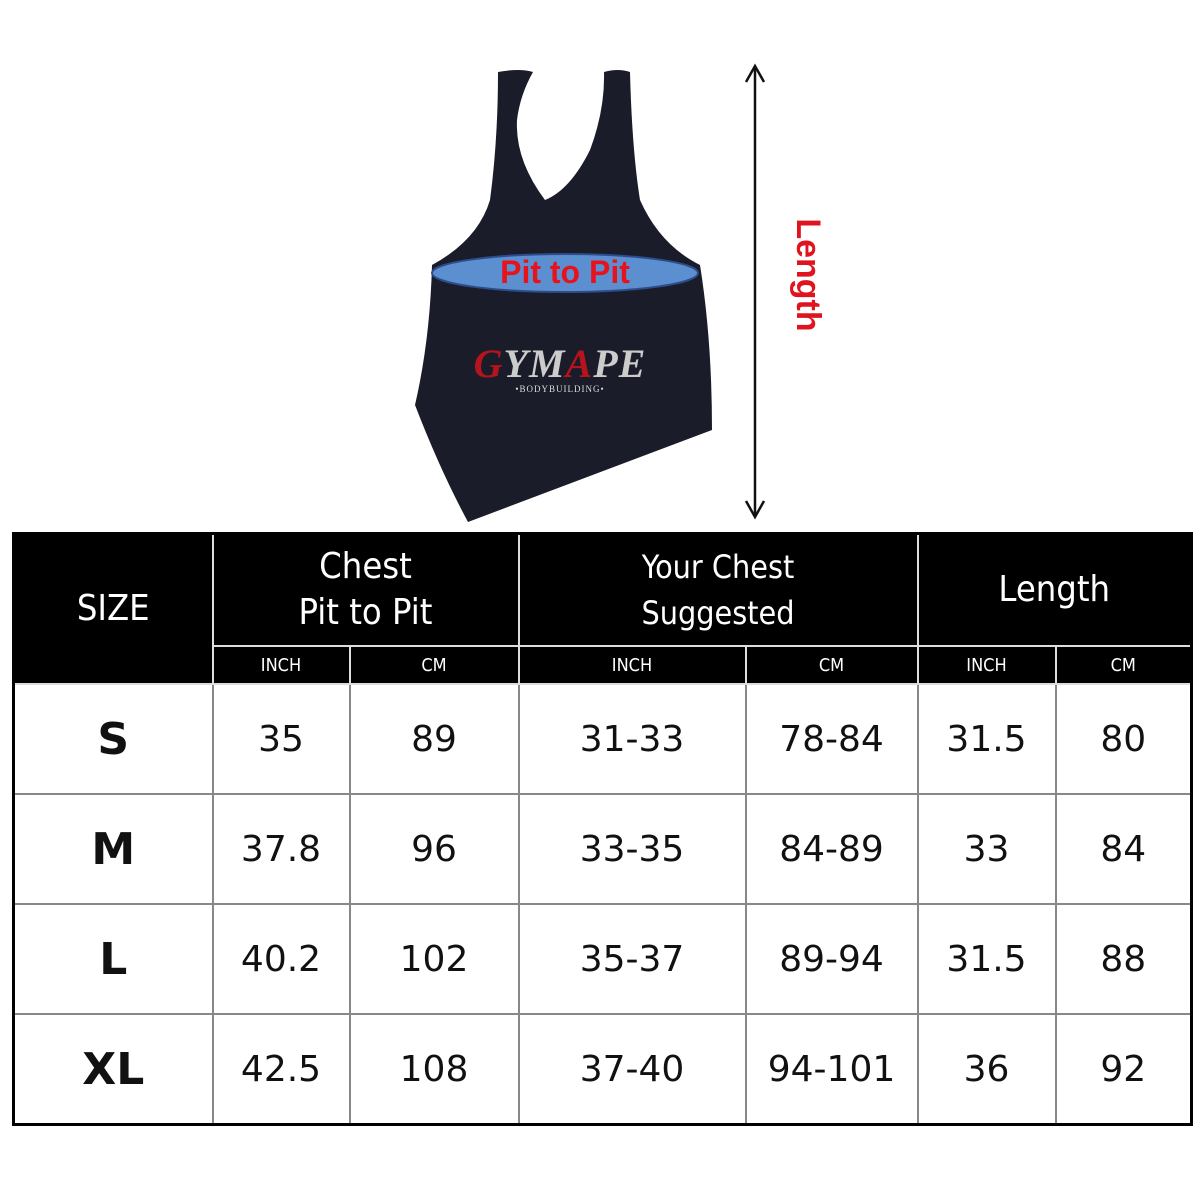  I want to click on cell-size: XL, so click(113, 1069).